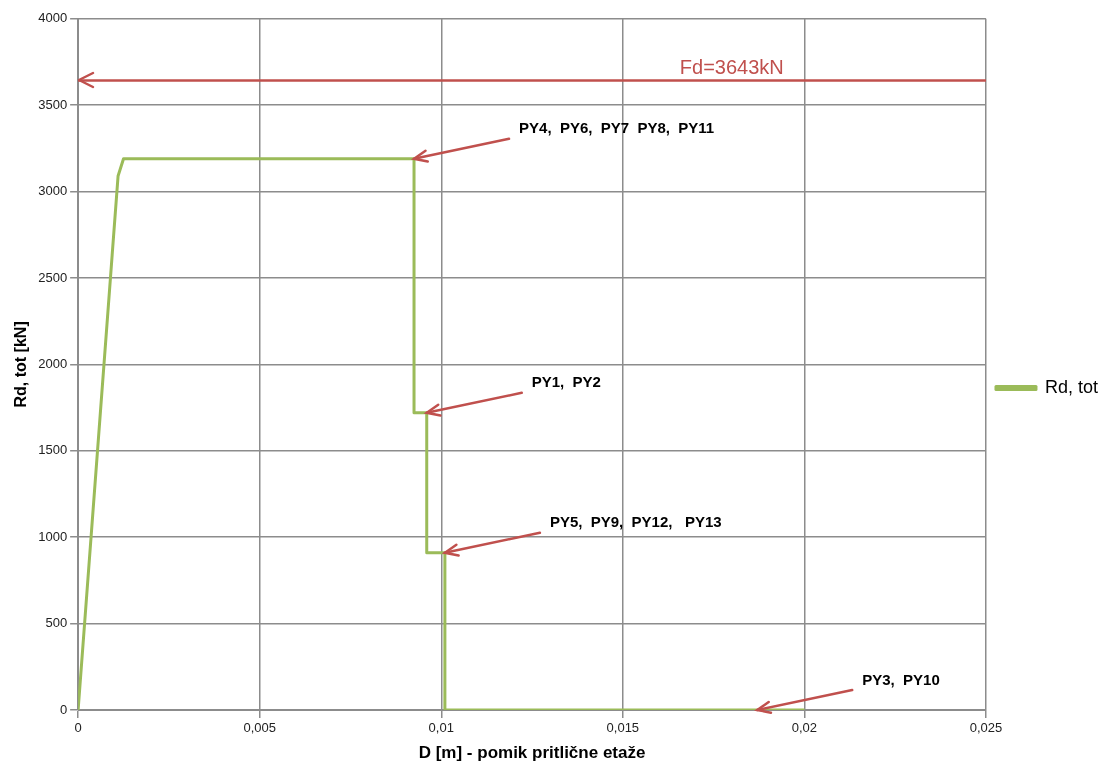  What do you see at coordinates (441, 728) in the screenshot?
I see `x-tick-label: 0,01` at bounding box center [441, 728].